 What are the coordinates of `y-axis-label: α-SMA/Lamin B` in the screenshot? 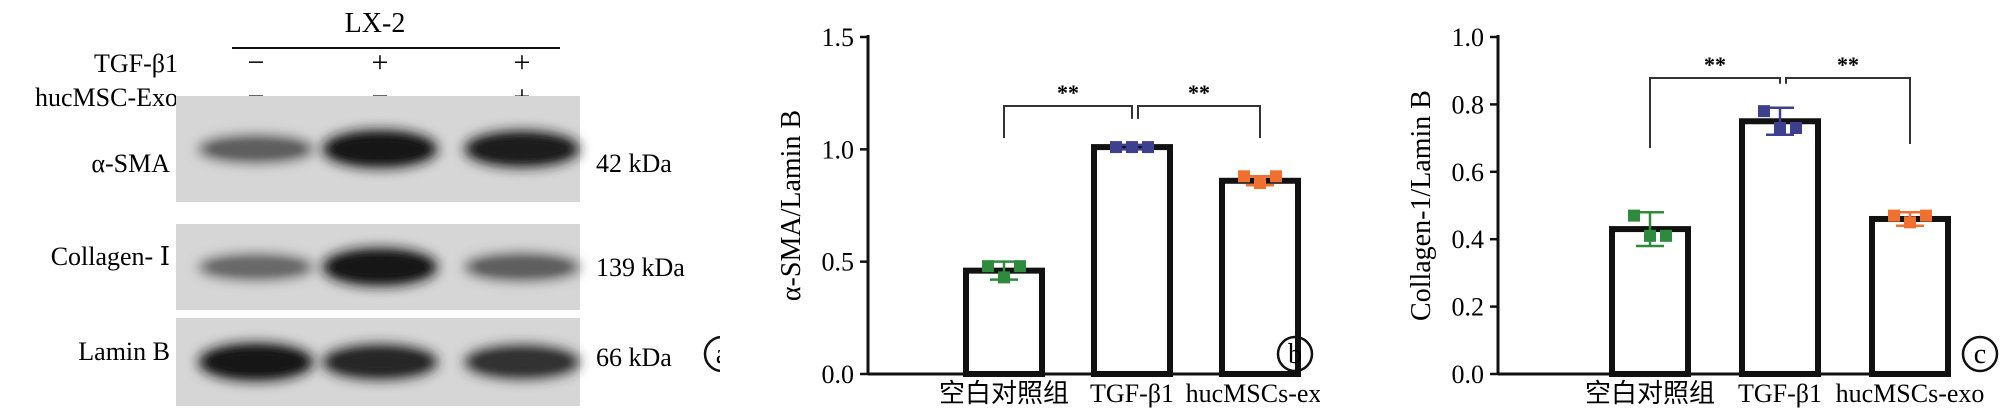 It's located at (791, 205).